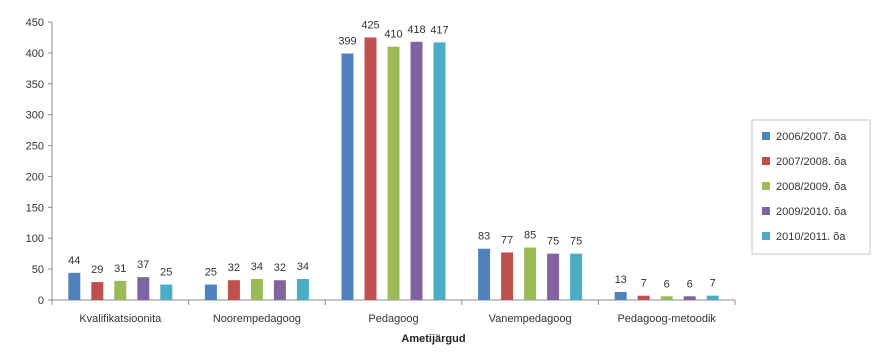  I want to click on bar-value-label: 425, so click(370, 25).